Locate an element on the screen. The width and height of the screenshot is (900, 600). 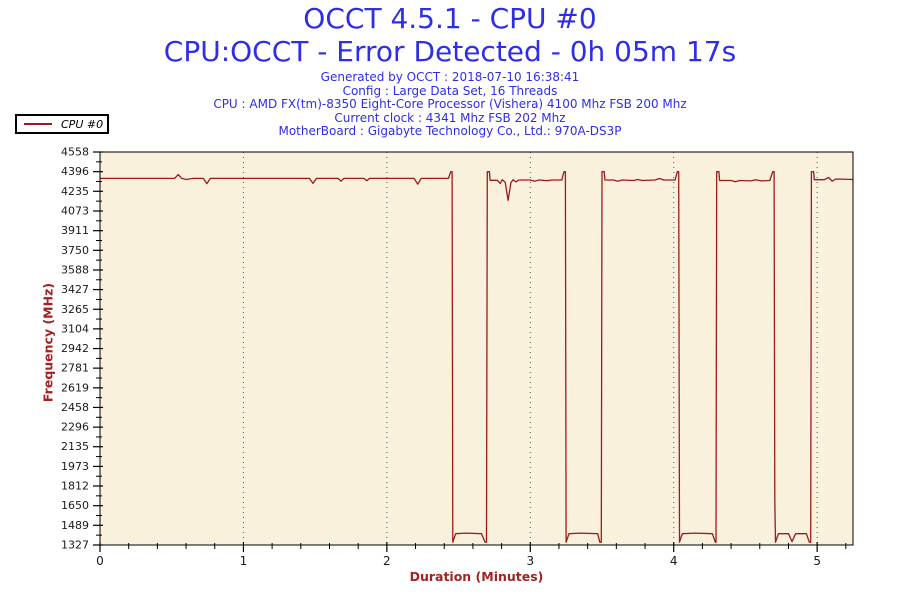
x-tick-label: 2 is located at coordinates (387, 561).